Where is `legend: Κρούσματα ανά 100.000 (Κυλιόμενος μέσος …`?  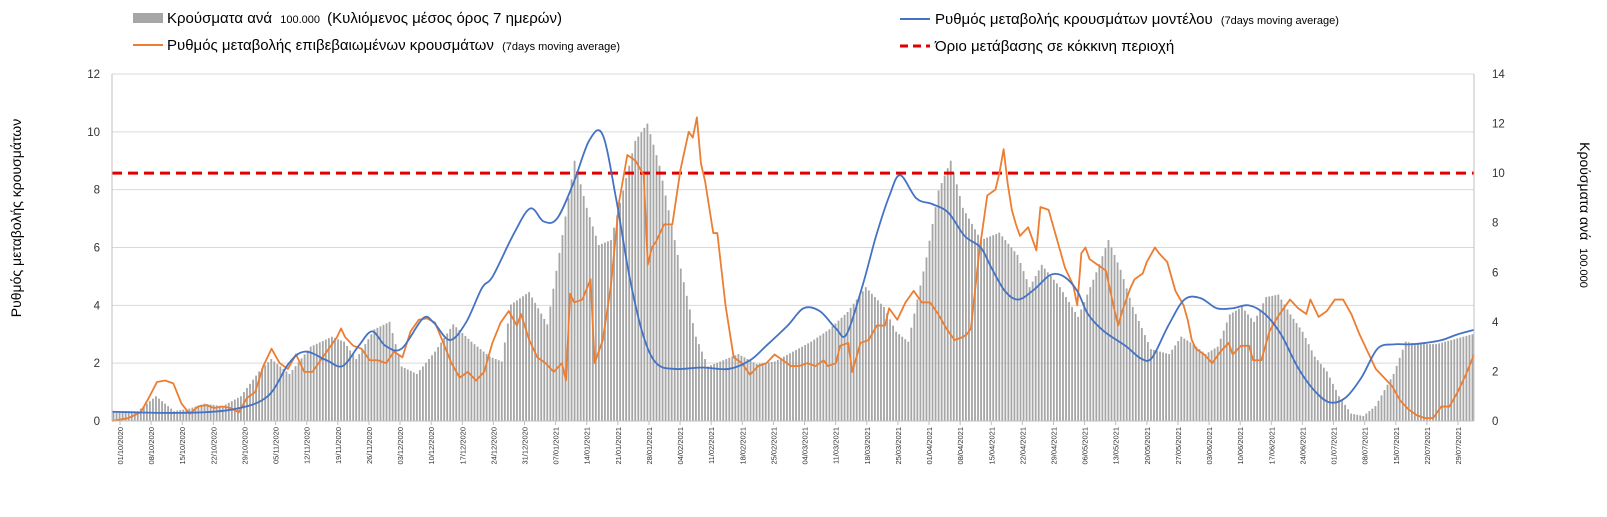
legend: Κρούσματα ανά 100.000 (Κυλιόμενος μέσος … is located at coordinates (736, 32).